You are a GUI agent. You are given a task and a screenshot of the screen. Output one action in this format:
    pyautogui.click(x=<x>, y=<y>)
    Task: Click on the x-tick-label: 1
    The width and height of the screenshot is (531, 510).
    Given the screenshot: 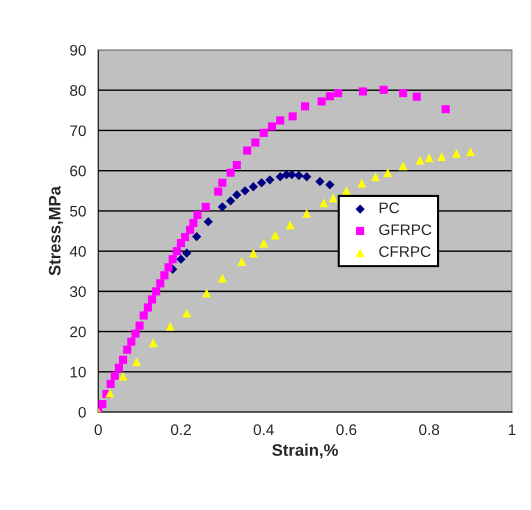 What is the action you would take?
    pyautogui.click(x=512, y=429)
    